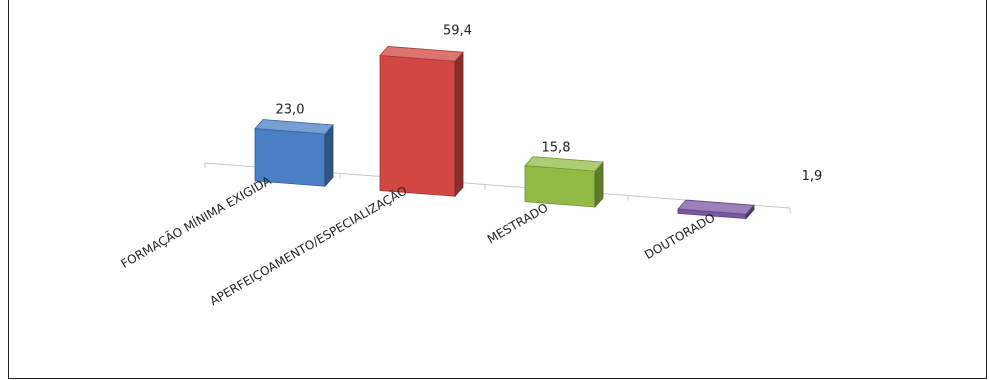 The height and width of the screenshot is (380, 989). I want to click on category-label: FORMAÇÃO MÍNIMA EXIGIDA, so click(196, 221).